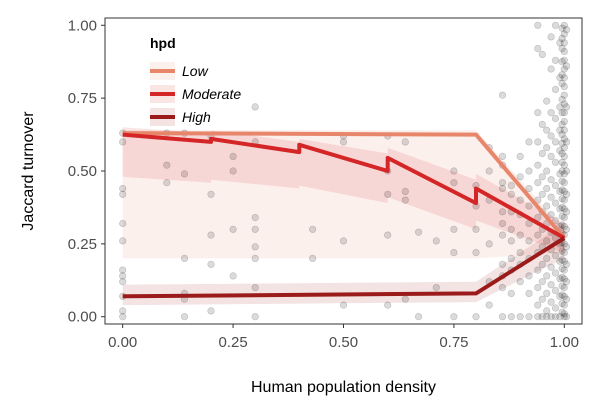 The height and width of the screenshot is (416, 600). I want to click on ribbon-high, so click(343, 264).